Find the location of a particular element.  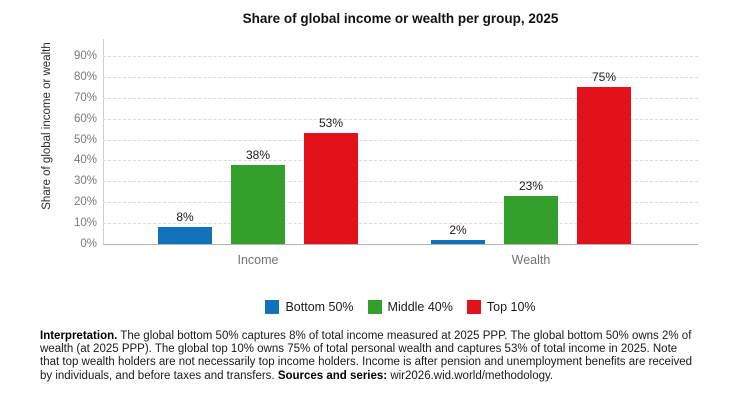

bar-value-label: 38% is located at coordinates (258, 154).